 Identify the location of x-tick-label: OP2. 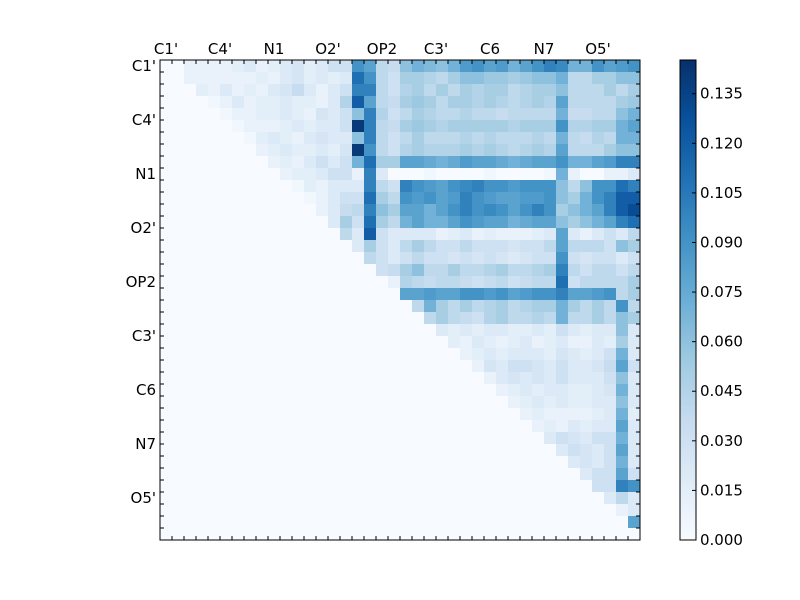
(382, 49).